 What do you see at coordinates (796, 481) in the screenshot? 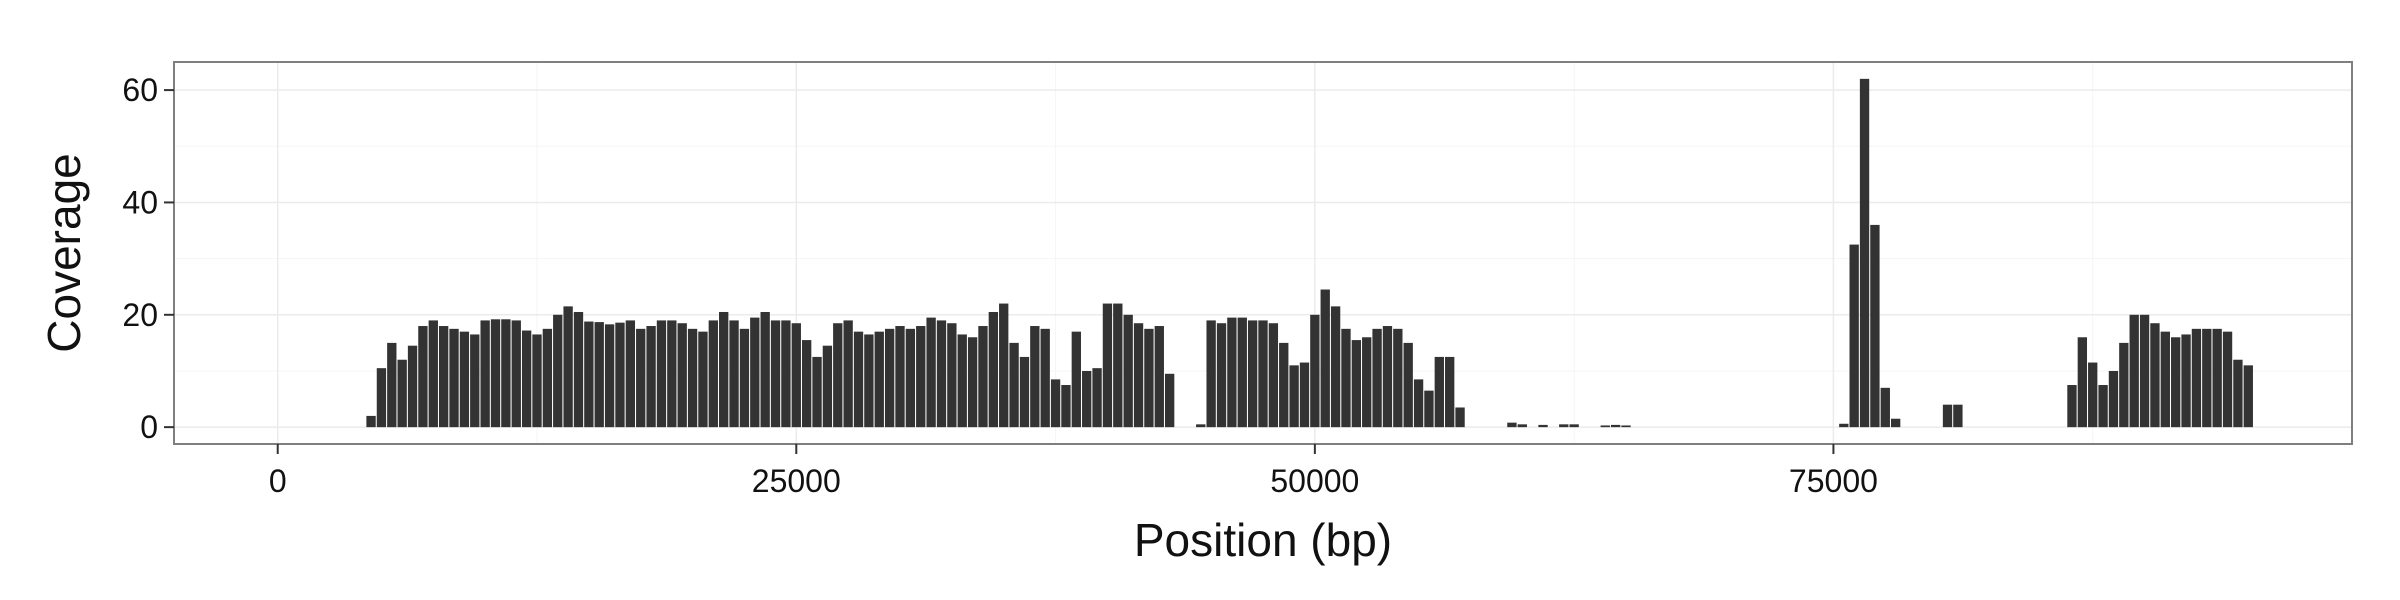
I see `x-tick-label: 25000` at bounding box center [796, 481].